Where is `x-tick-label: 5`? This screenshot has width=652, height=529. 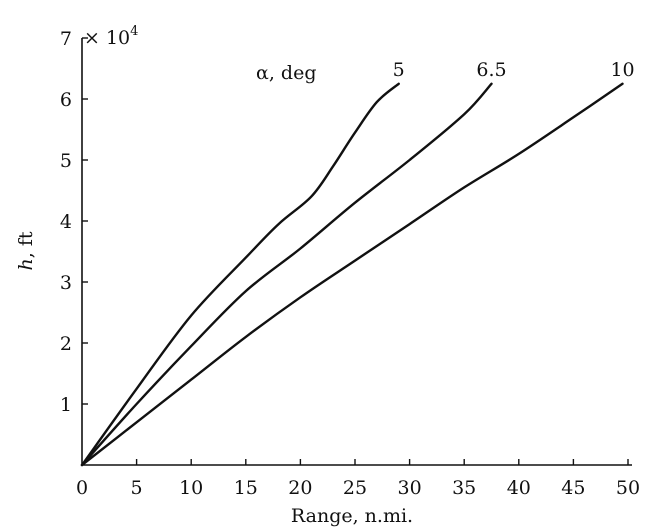
x-tick-label: 5 is located at coordinates (137, 488).